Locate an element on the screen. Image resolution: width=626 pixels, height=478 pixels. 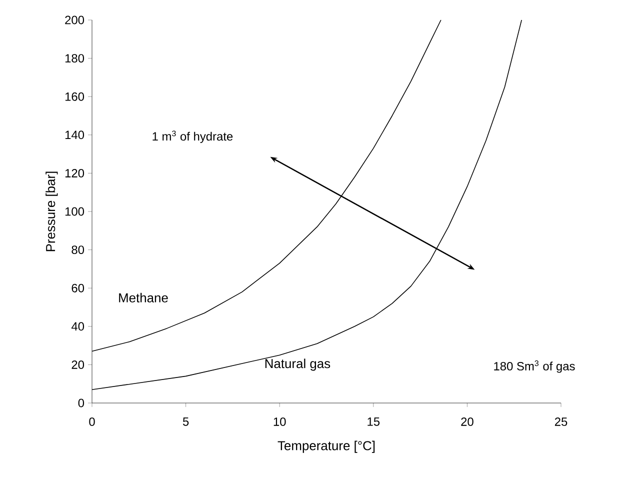
y-tick-label: 140 is located at coordinates (74, 135).